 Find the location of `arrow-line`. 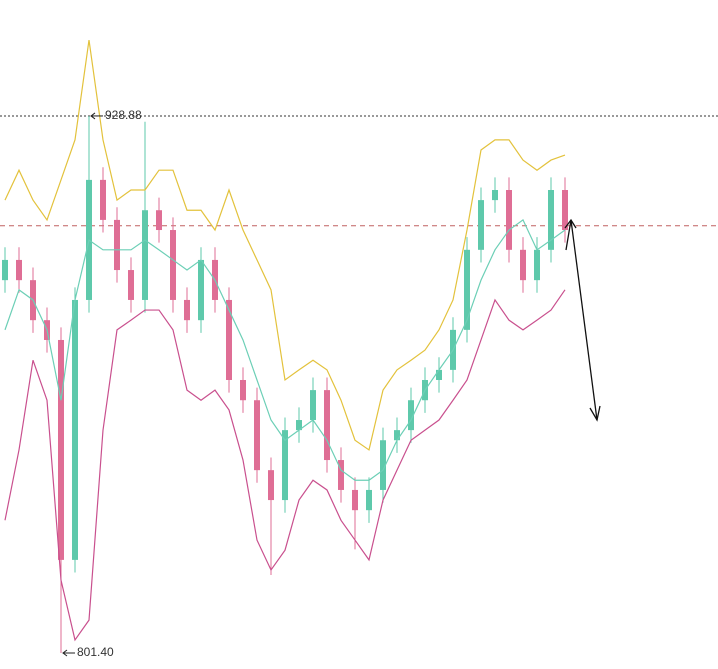

arrow-line is located at coordinates (581, 320).